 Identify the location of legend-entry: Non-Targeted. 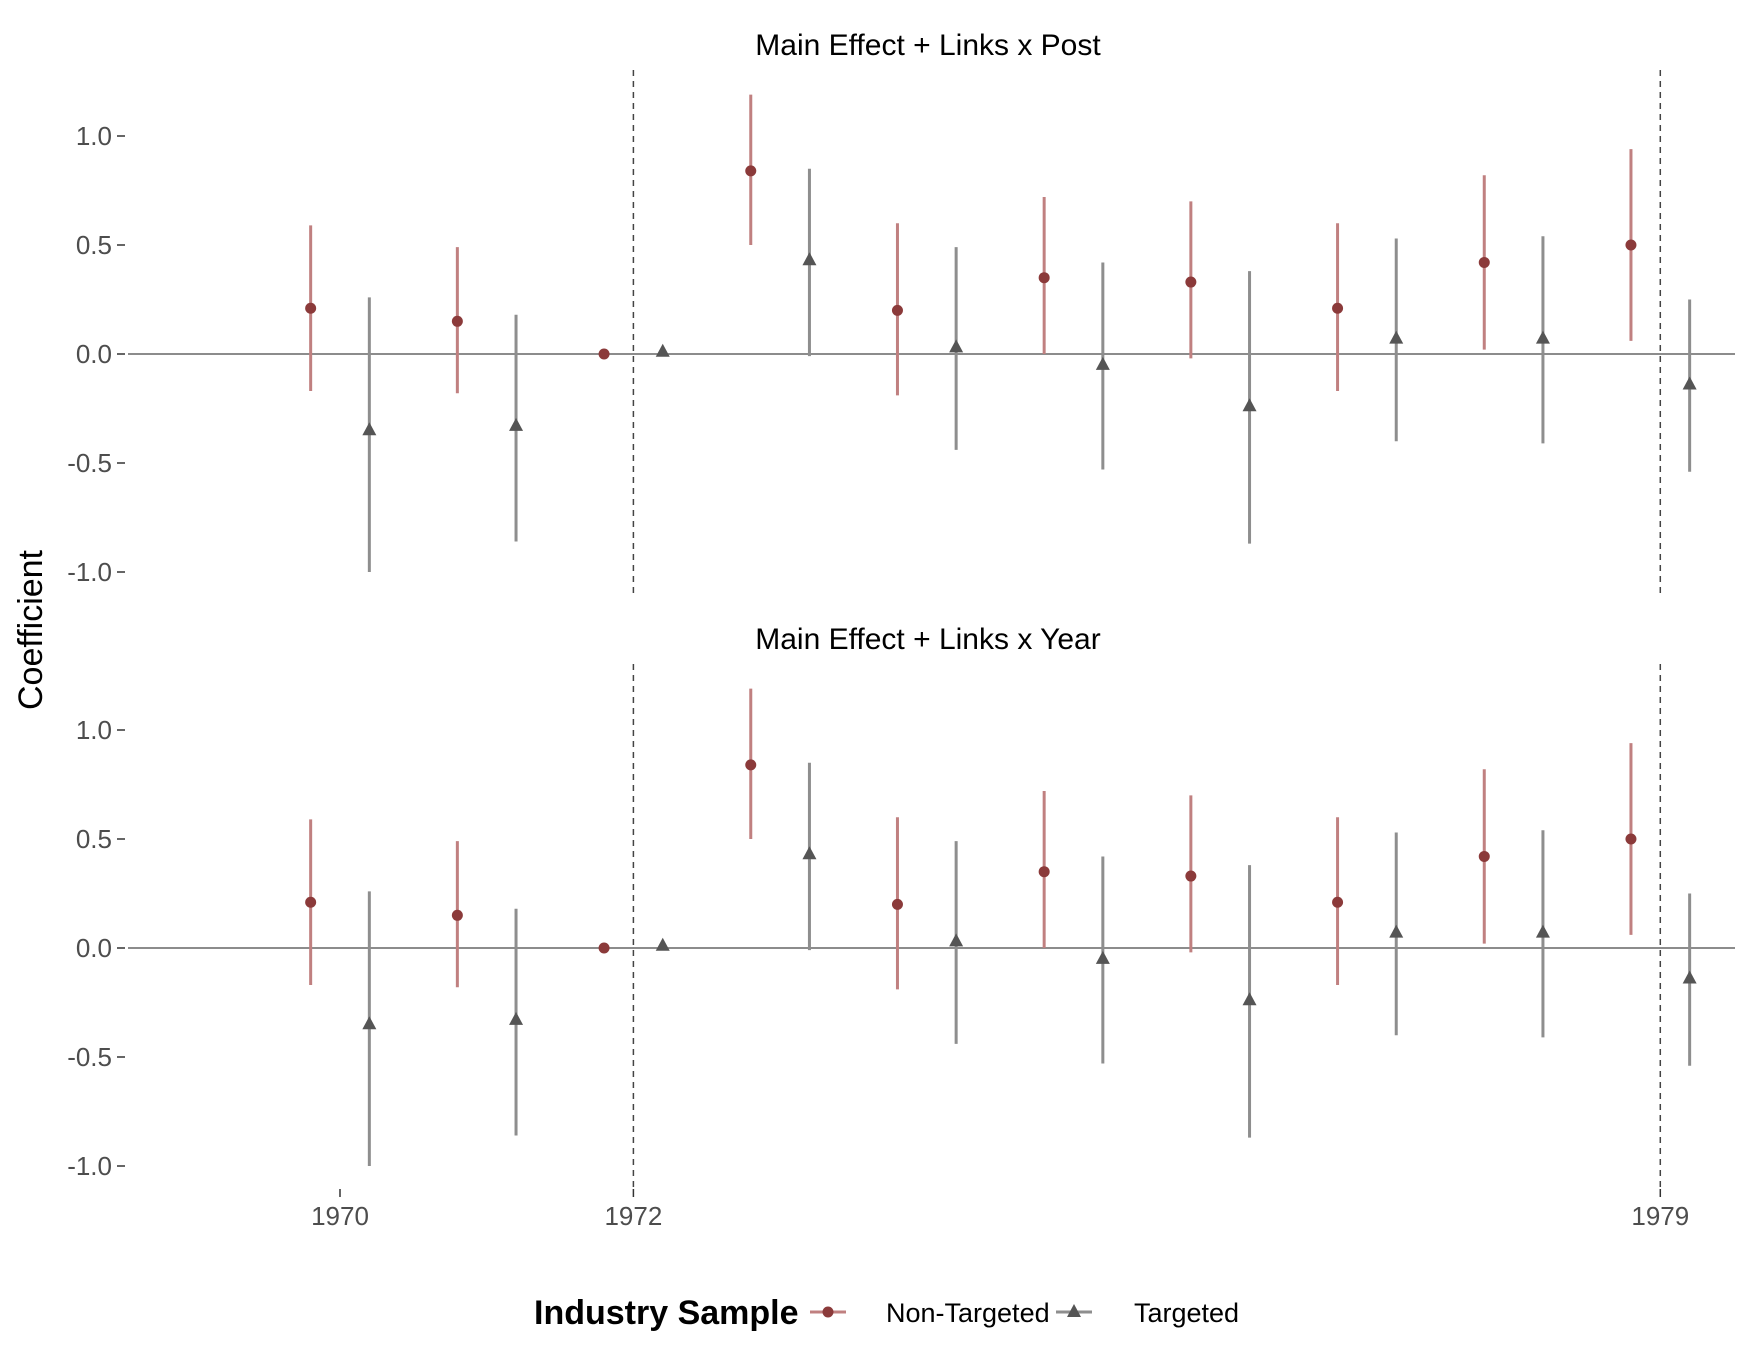
(930, 1313).